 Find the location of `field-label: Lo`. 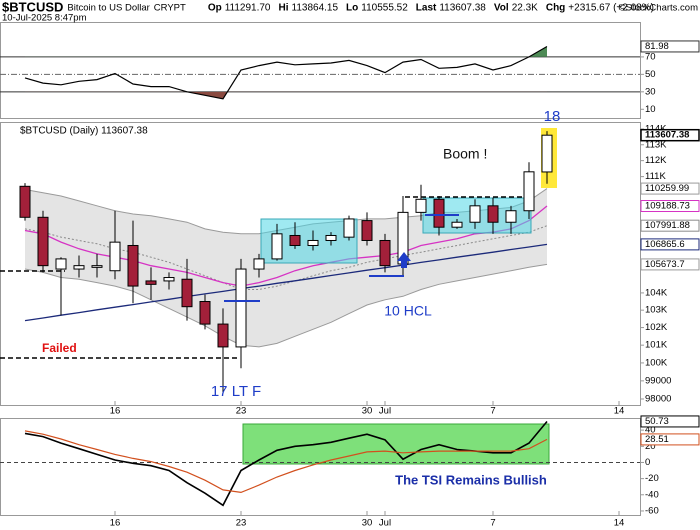

field-label: Lo is located at coordinates (352, 8).